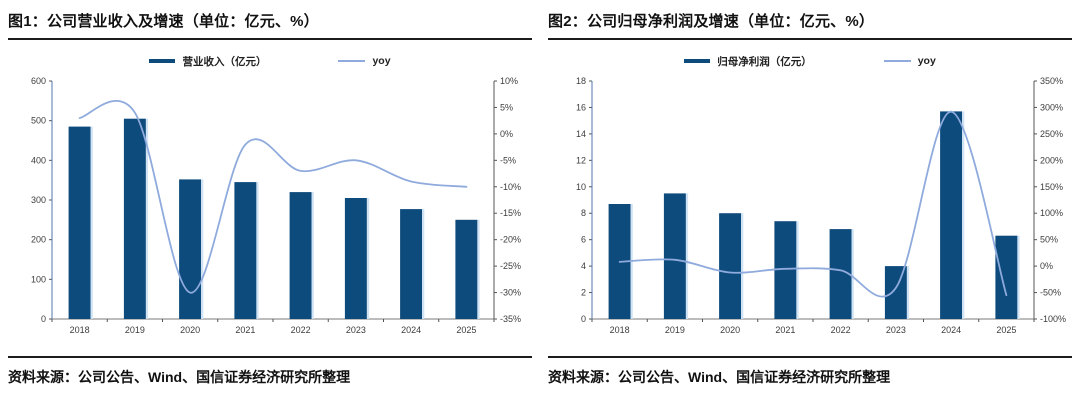 This screenshot has height=407, width=1080. What do you see at coordinates (581, 160) in the screenshot?
I see `svg-text: 12` at bounding box center [581, 160].